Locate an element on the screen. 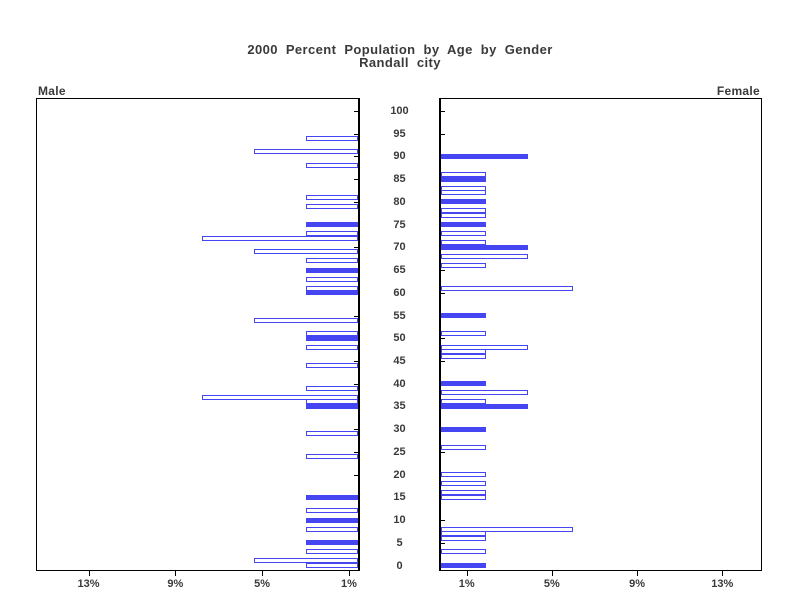 This screenshot has height=600, width=800. female-pct-axis-label: 9% is located at coordinates (637, 584).